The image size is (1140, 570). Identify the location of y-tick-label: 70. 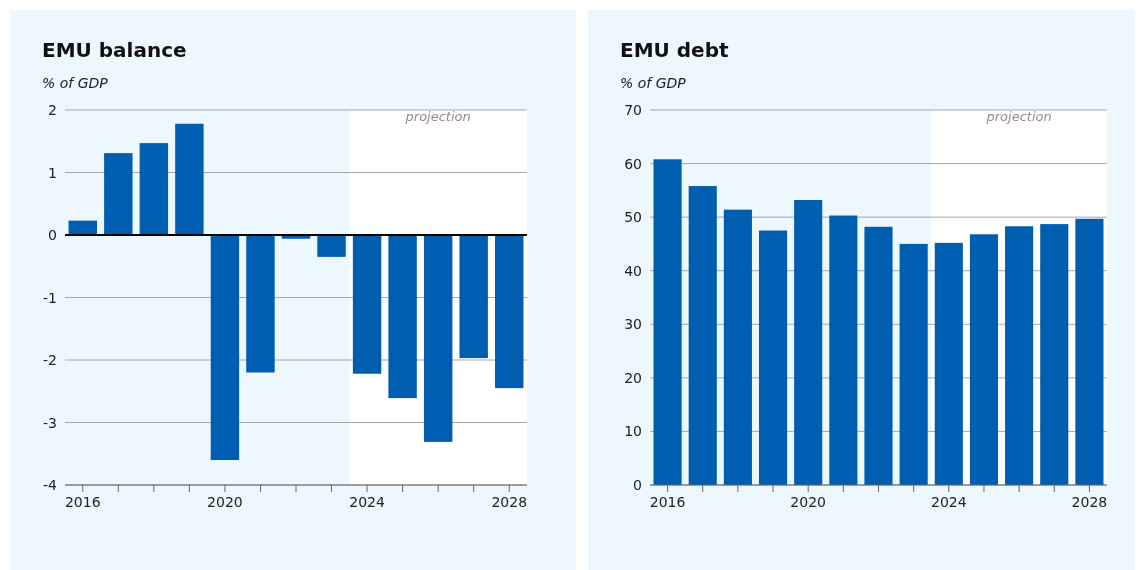
(633, 110).